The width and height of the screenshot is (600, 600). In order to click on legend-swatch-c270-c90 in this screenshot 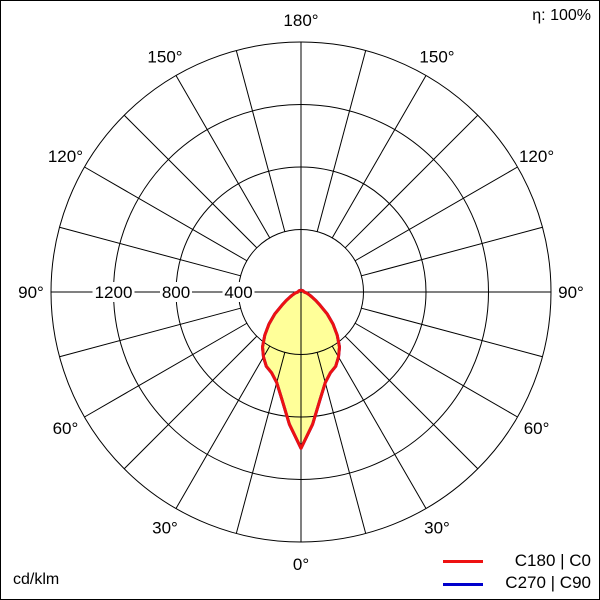, I will do `click(463, 584)`.